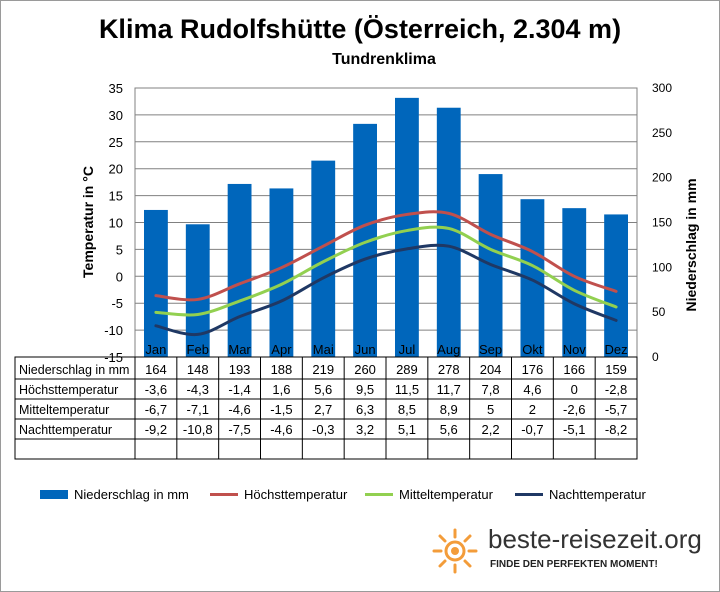 This screenshot has height=592, width=720. I want to click on table-cell: 148, so click(198, 369).